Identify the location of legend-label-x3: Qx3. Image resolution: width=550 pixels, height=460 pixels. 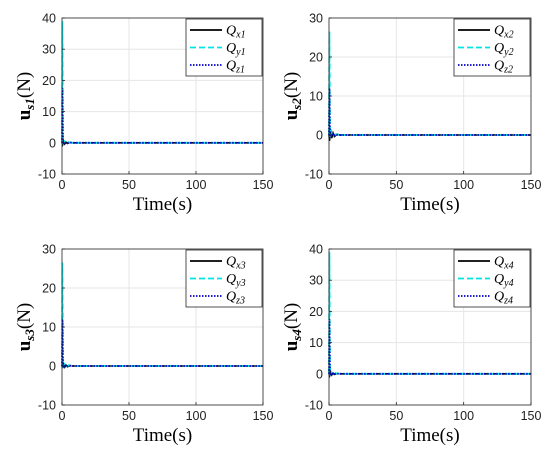
(236, 263).